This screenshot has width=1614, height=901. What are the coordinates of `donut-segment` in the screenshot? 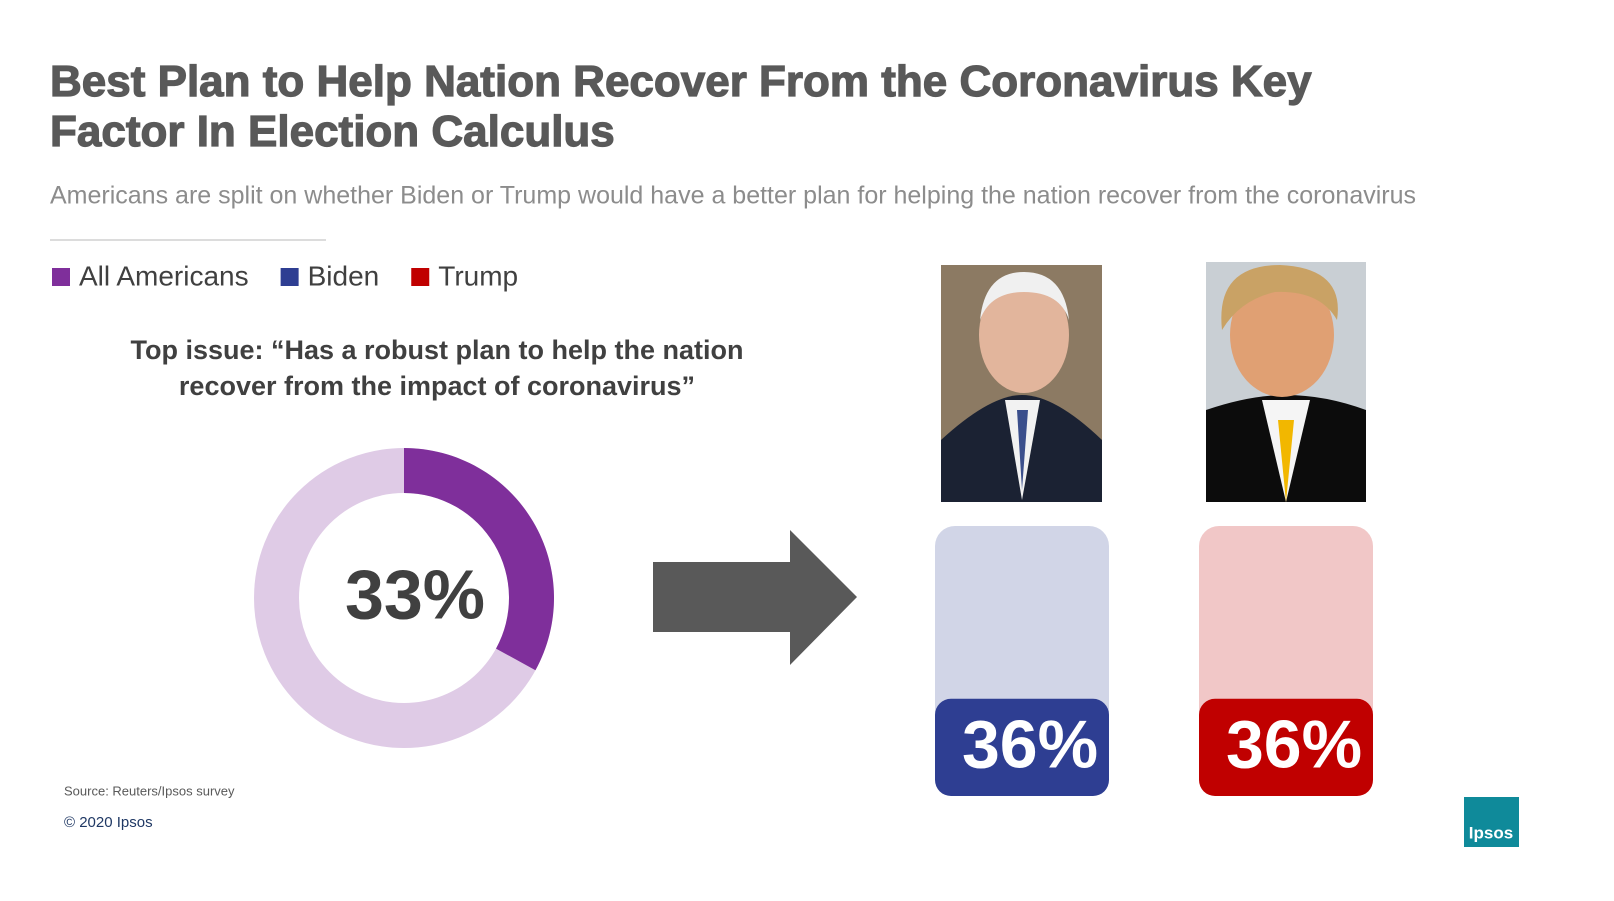 It's located at (479, 559).